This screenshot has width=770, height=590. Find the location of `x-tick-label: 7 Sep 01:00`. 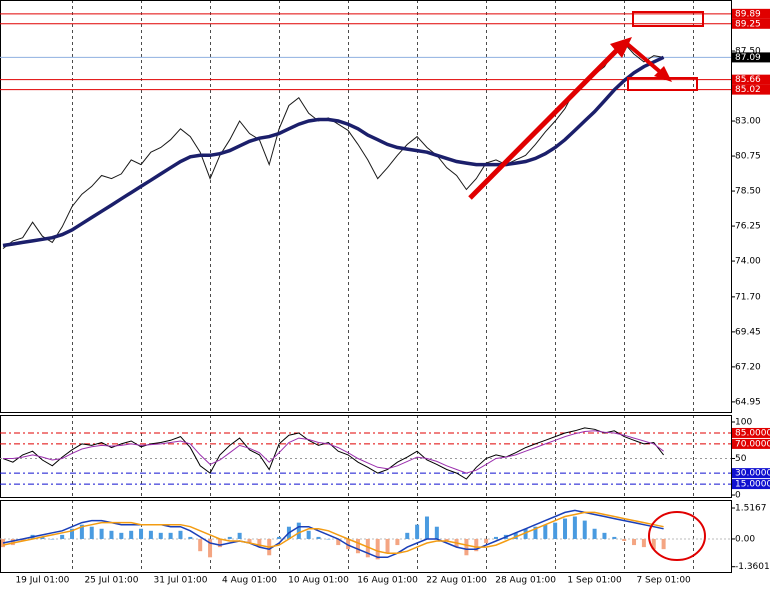

x-tick-label: 7 Sep 01:00 is located at coordinates (663, 581).